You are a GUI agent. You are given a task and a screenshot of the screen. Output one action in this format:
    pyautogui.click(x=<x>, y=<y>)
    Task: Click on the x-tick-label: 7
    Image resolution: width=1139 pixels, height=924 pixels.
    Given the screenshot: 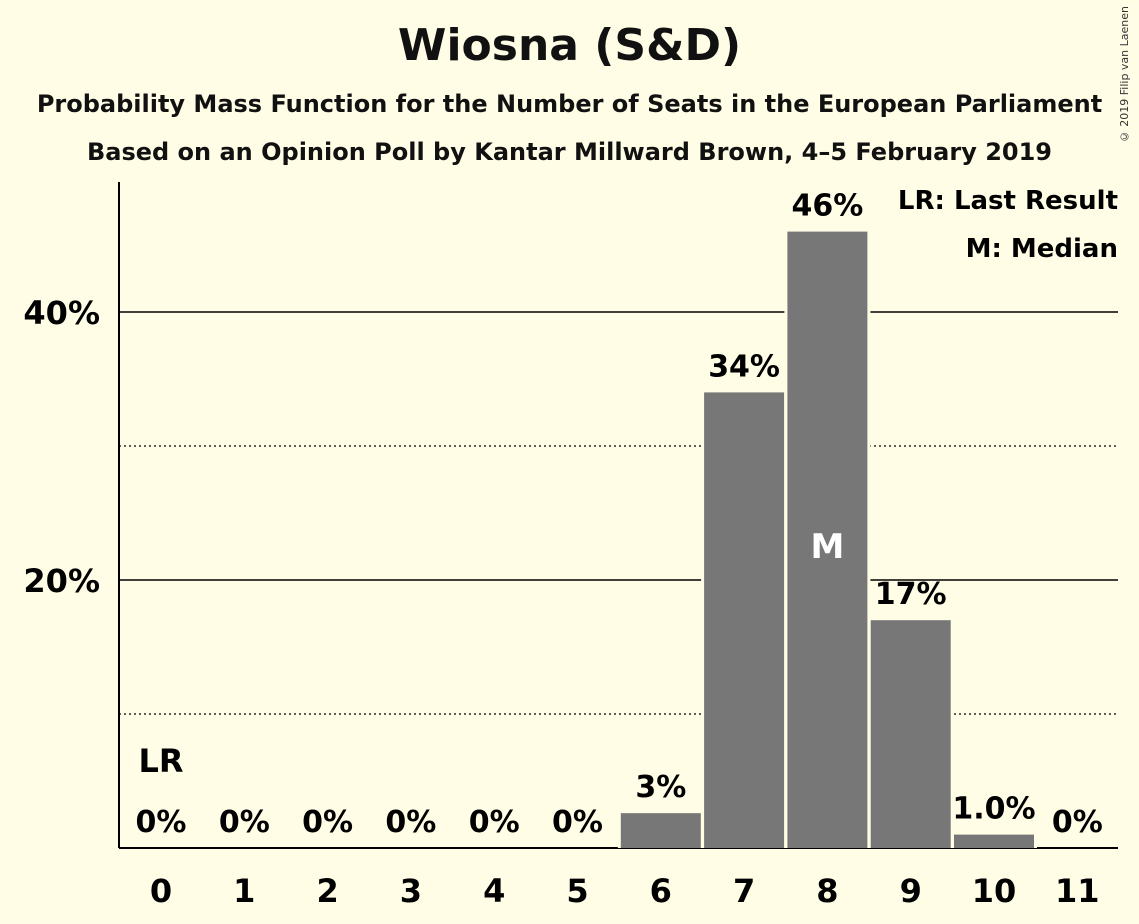 What is the action you would take?
    pyautogui.click(x=744, y=891)
    